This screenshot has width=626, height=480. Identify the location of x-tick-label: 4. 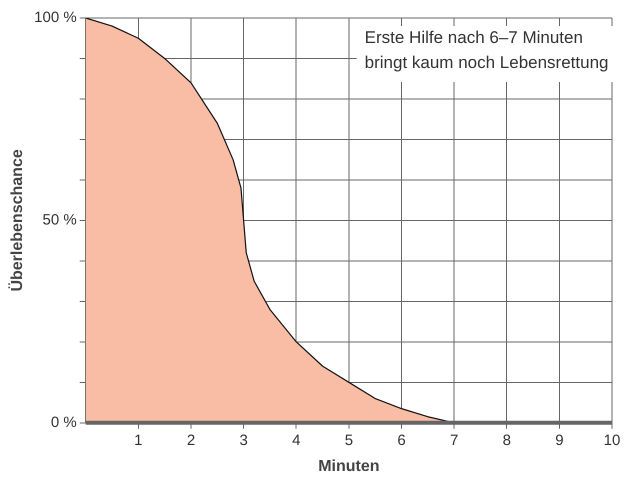
(296, 440).